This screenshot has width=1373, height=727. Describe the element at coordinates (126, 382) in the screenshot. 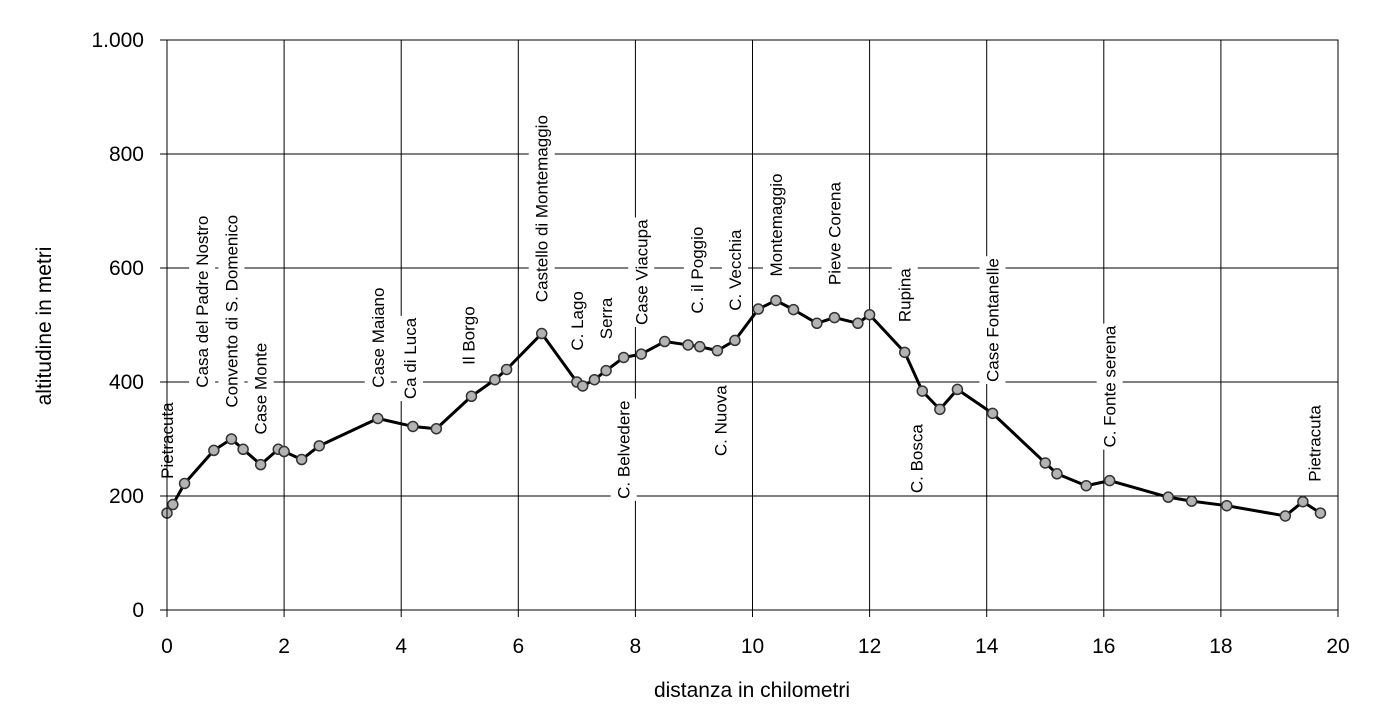

I see `y-tick-label: 400` at that location.